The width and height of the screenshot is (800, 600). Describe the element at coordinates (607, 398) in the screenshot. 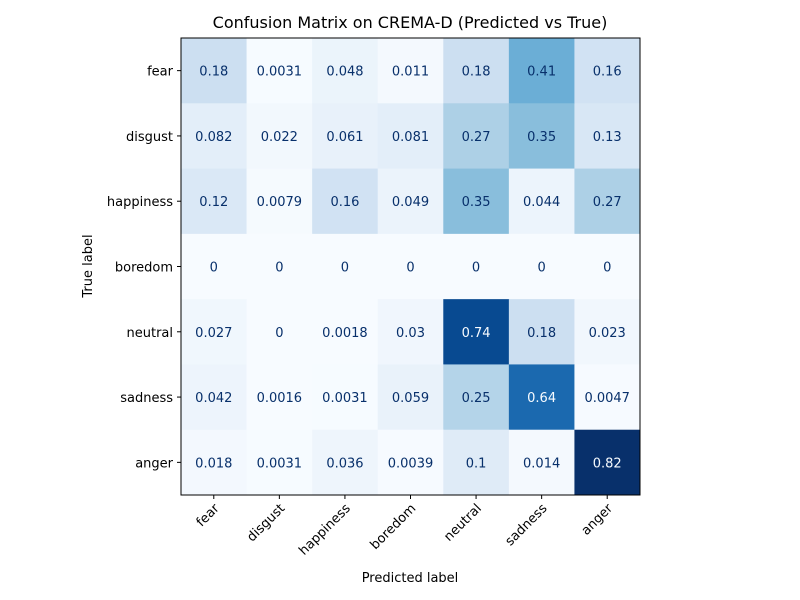

I see `cell-value-label: 0.0047` at that location.